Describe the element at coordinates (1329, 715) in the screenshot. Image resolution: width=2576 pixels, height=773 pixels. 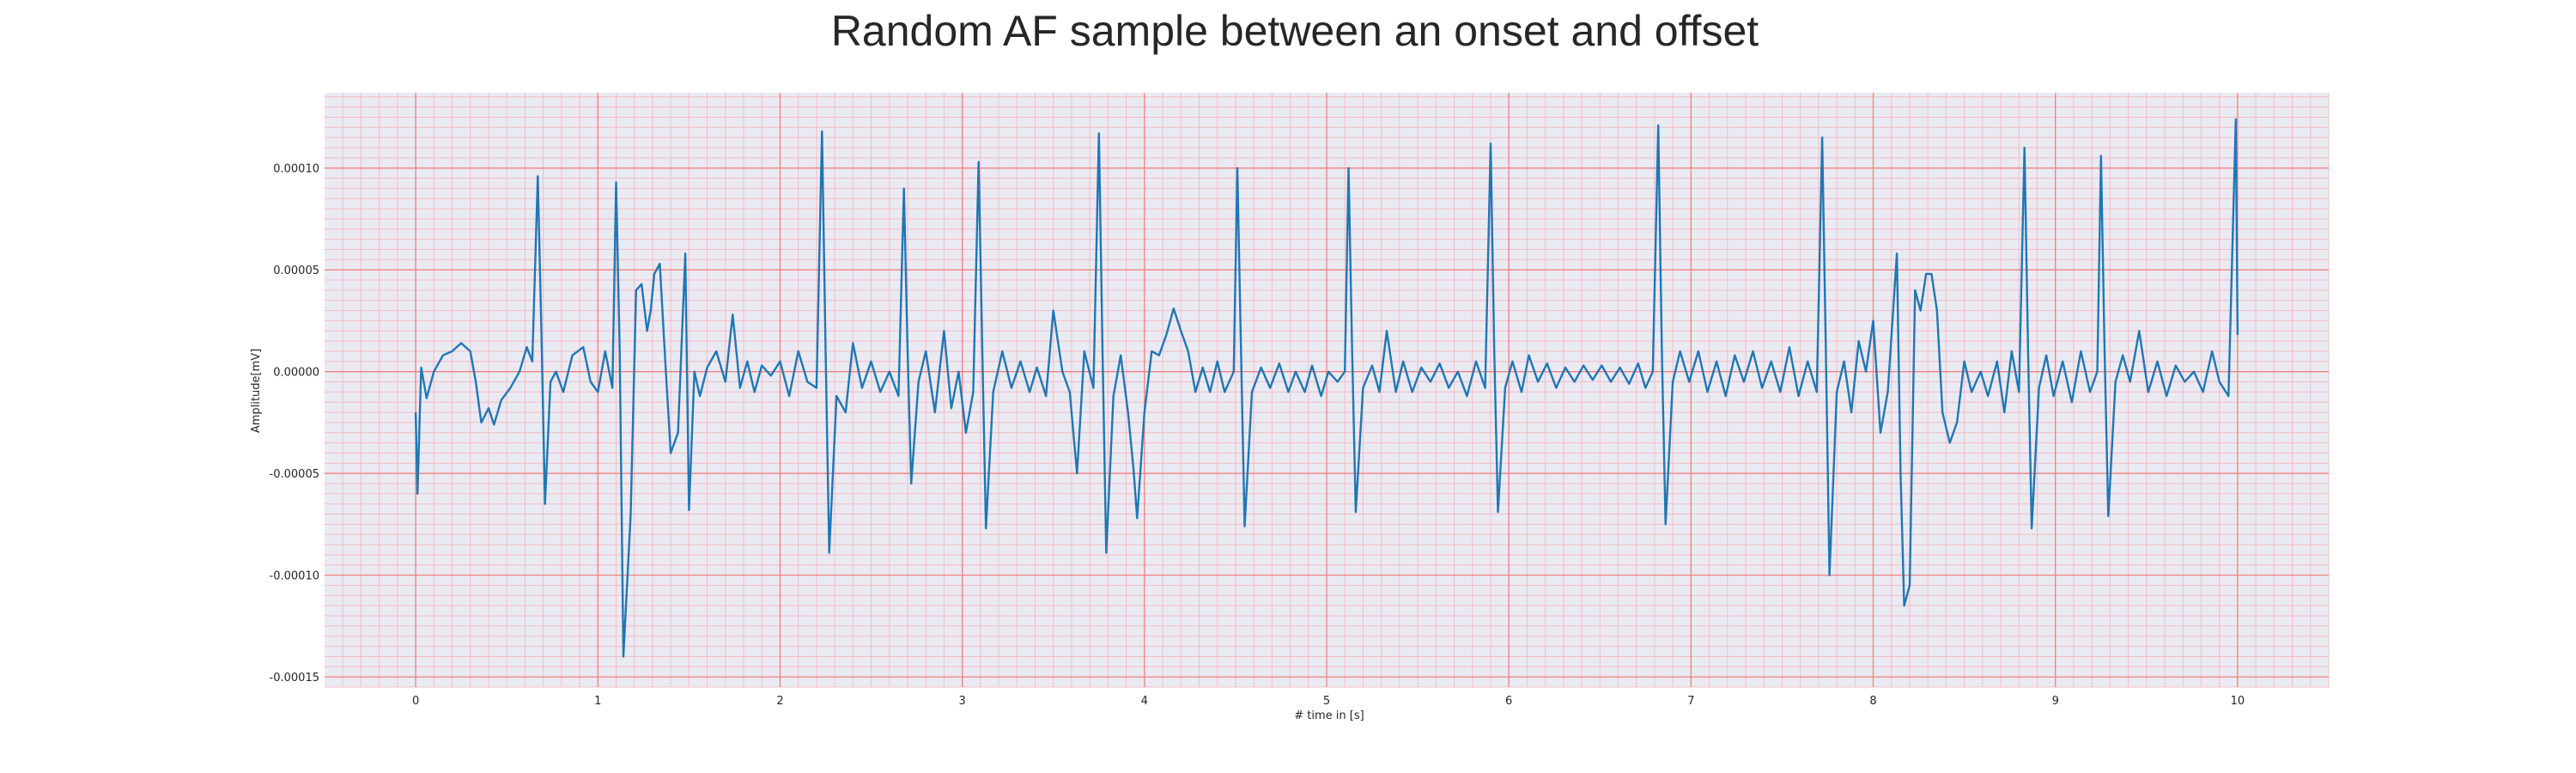
I see `x-axis-label: # time in [s]` at that location.